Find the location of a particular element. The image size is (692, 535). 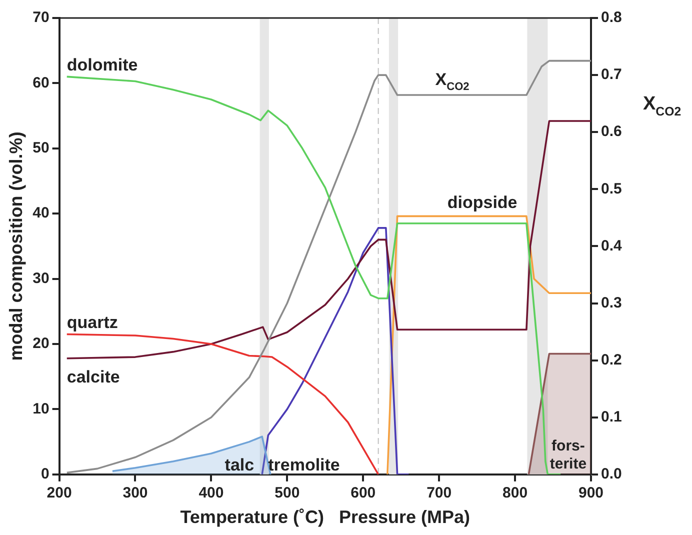

series-label: dolomite is located at coordinates (102, 65).